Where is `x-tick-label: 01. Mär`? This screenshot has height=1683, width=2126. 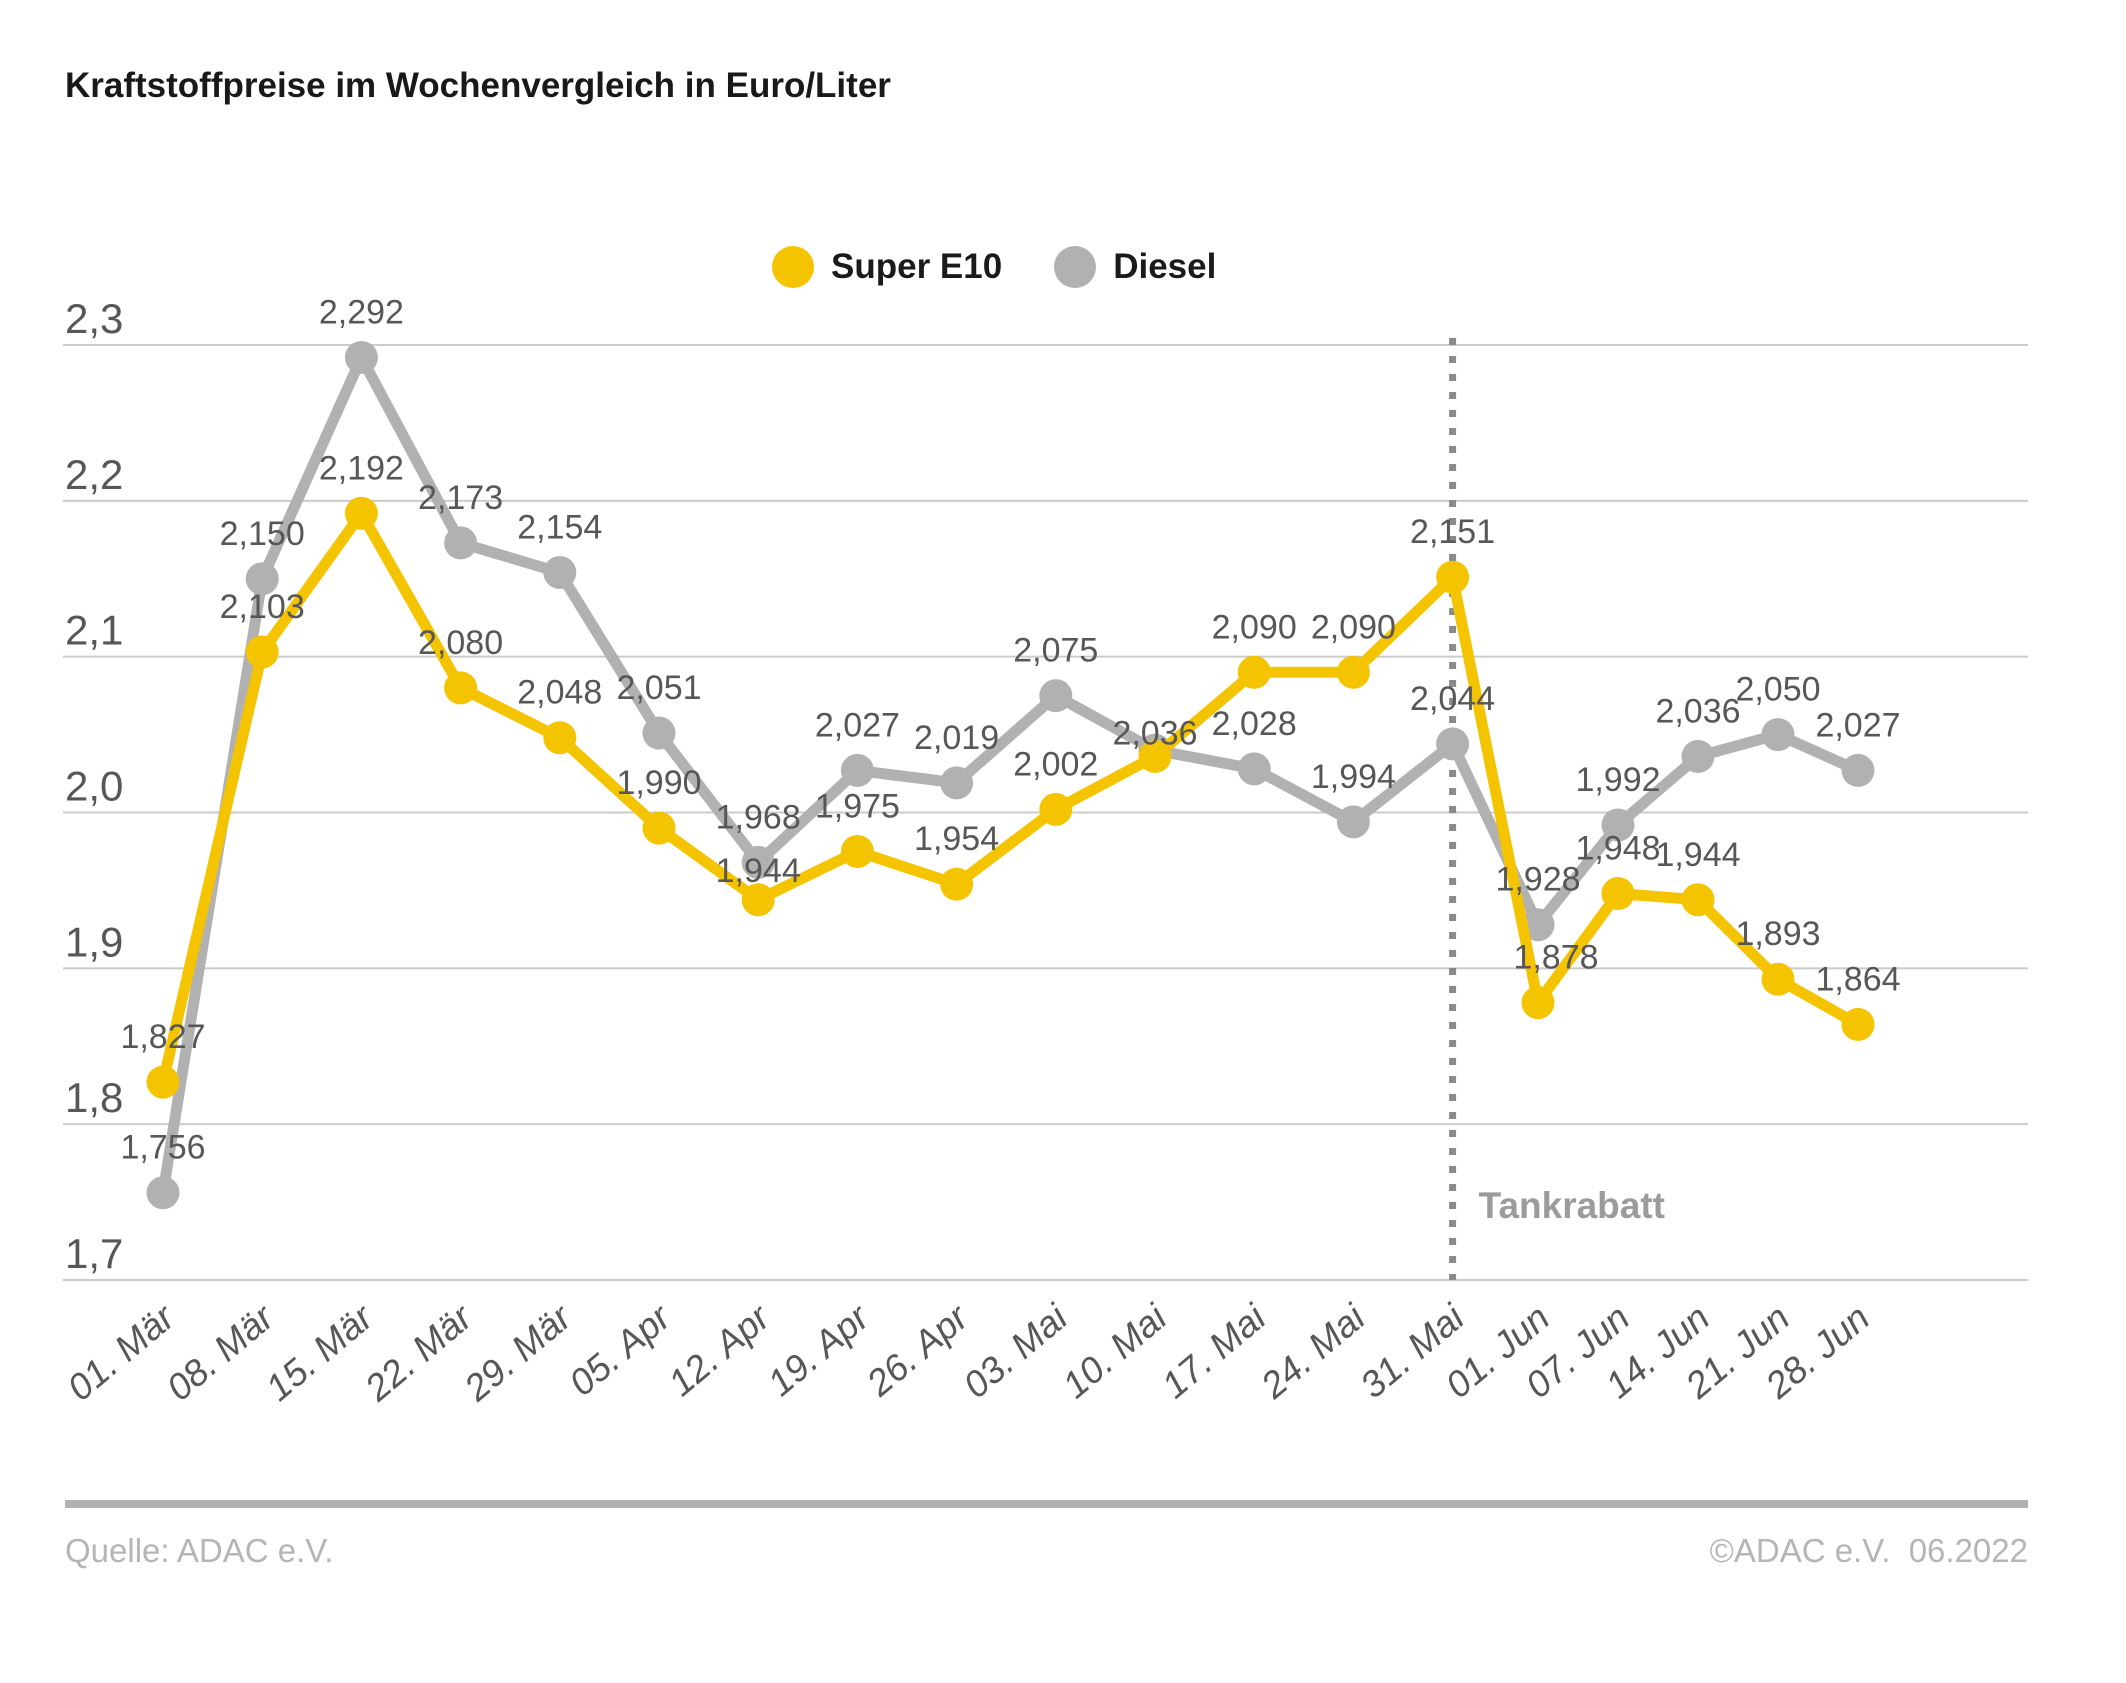 x-tick-label: 01. Mär is located at coordinates (122, 1352).